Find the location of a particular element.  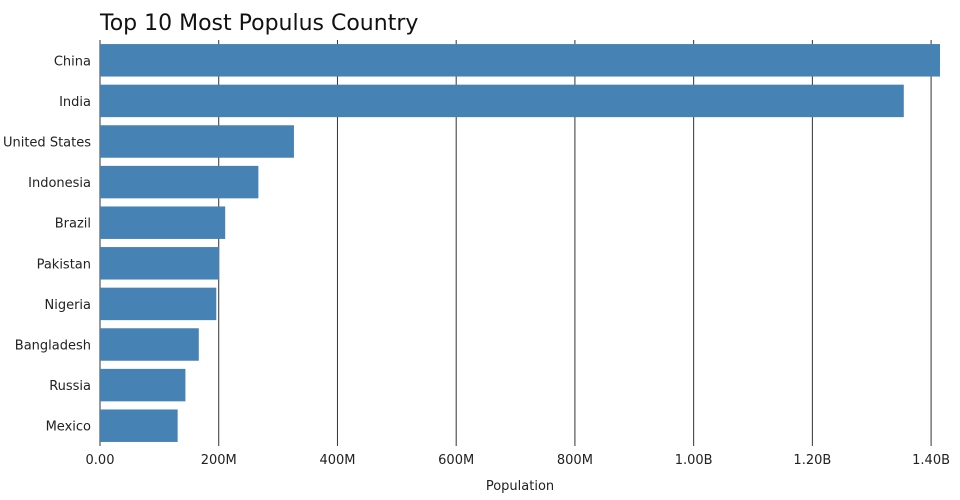

bar-russia is located at coordinates (143, 385).